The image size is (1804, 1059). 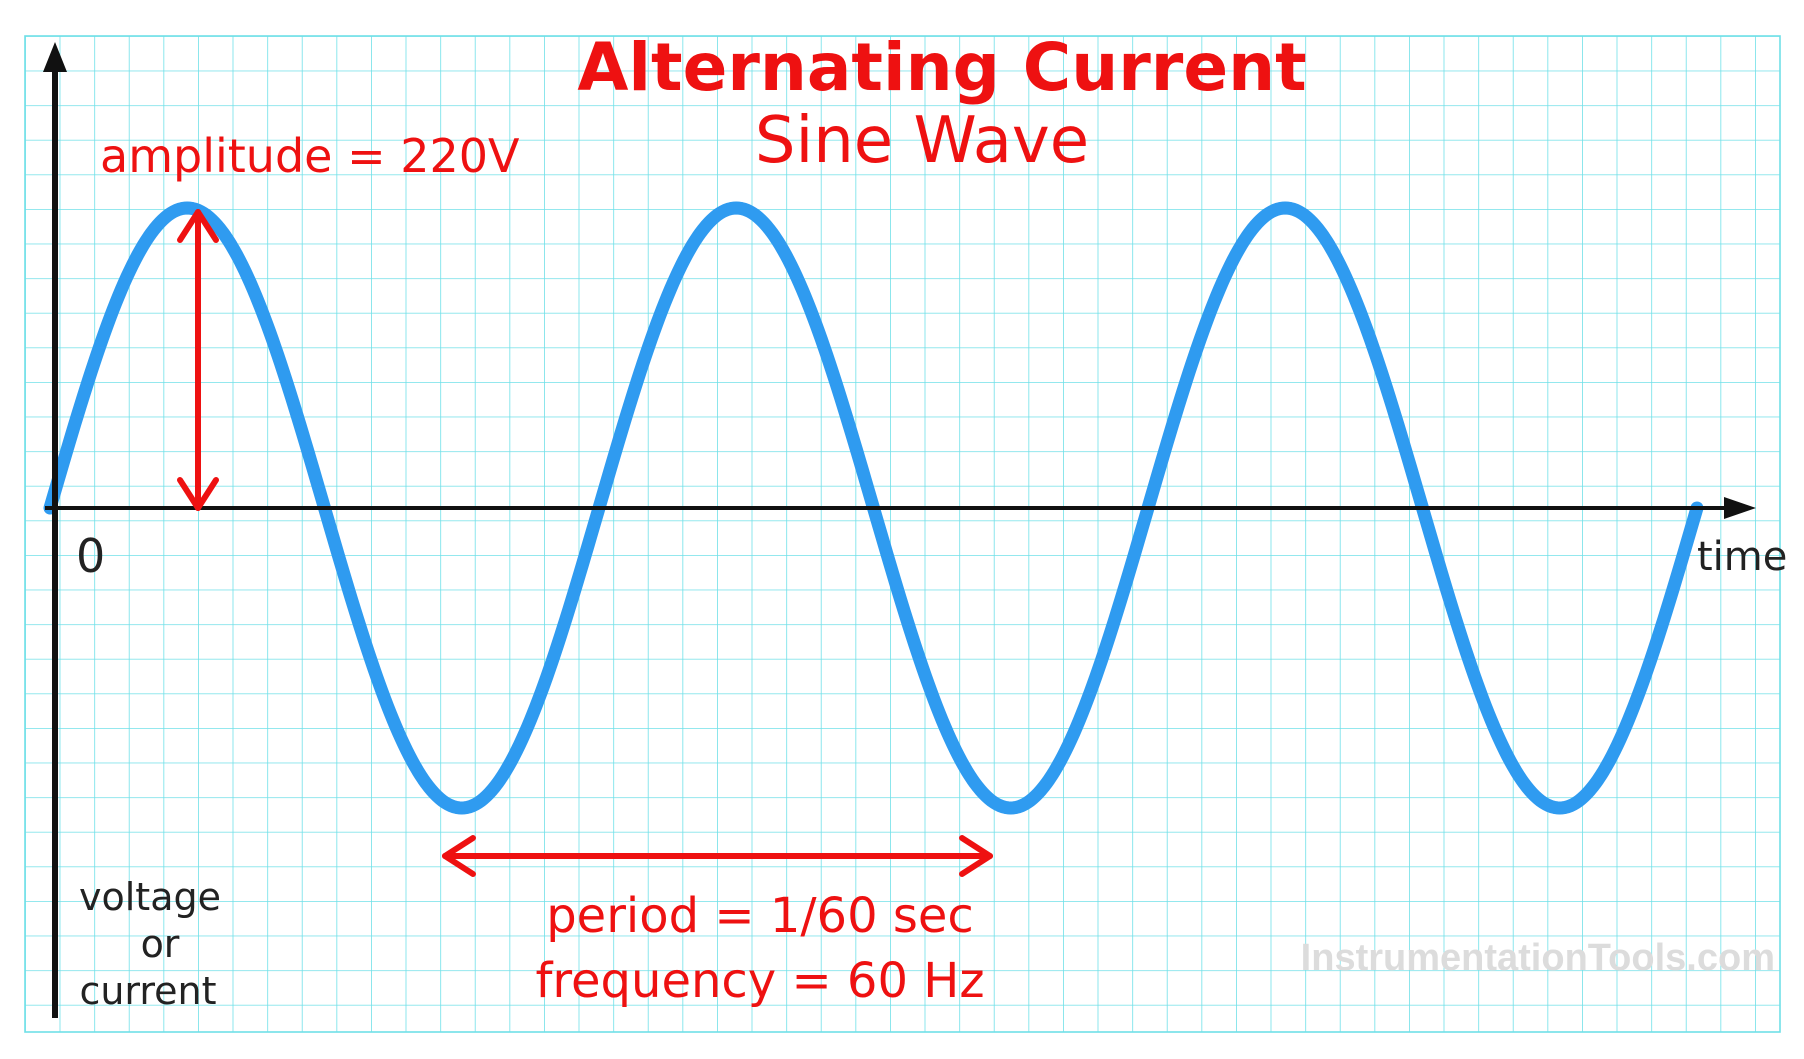 What do you see at coordinates (198, 360) in the screenshot?
I see `amplitude-arrow` at bounding box center [198, 360].